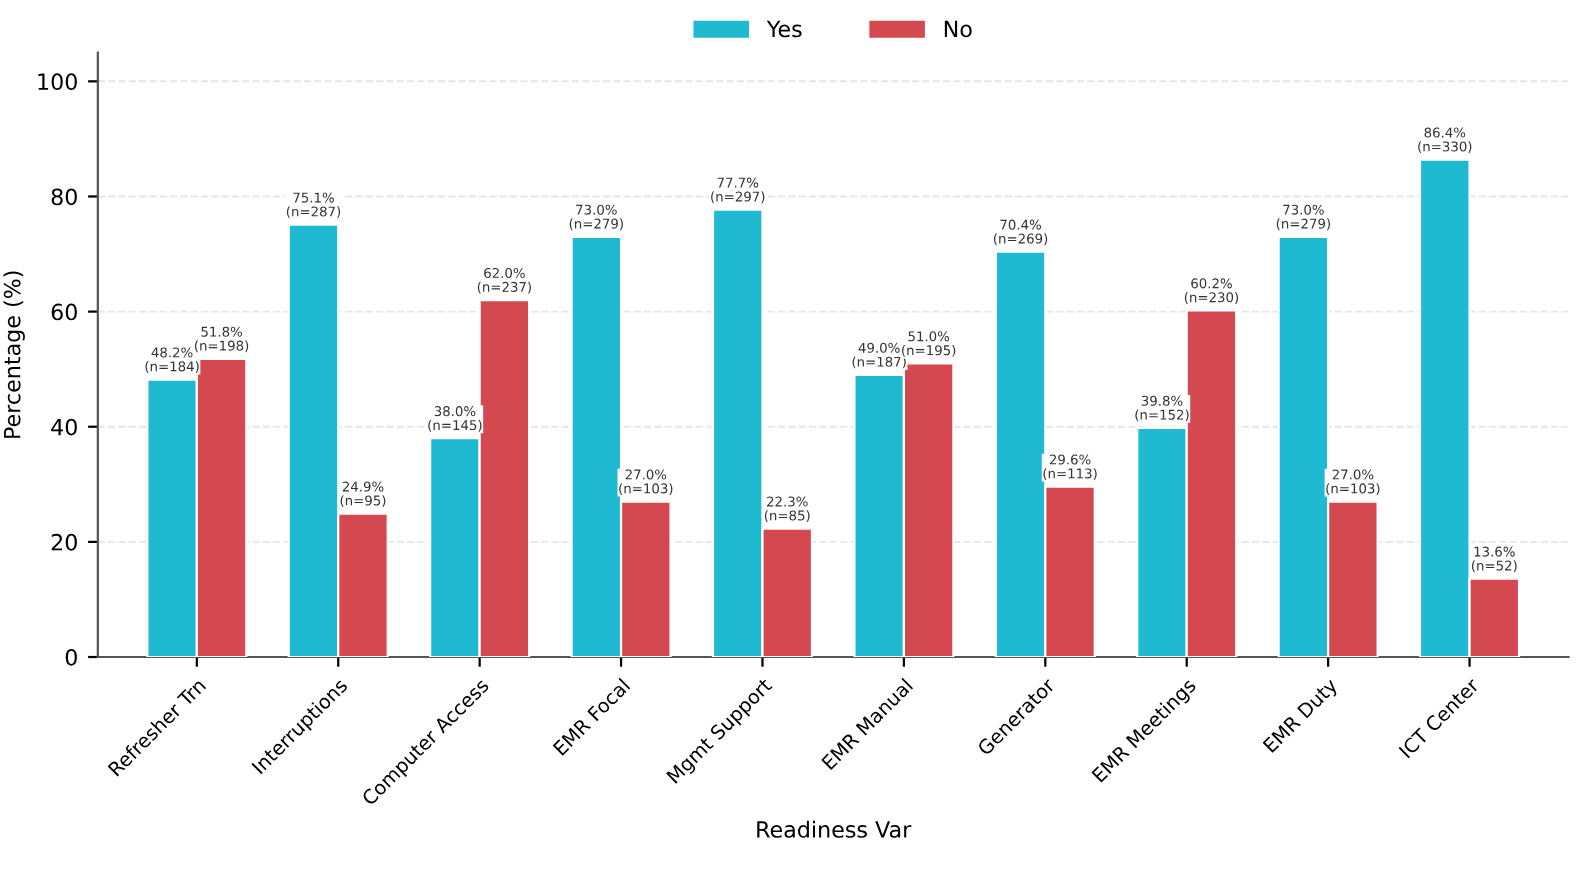 Image resolution: width=1578 pixels, height=876 pixels. I want to click on y-tick-label: 40, so click(64, 427).